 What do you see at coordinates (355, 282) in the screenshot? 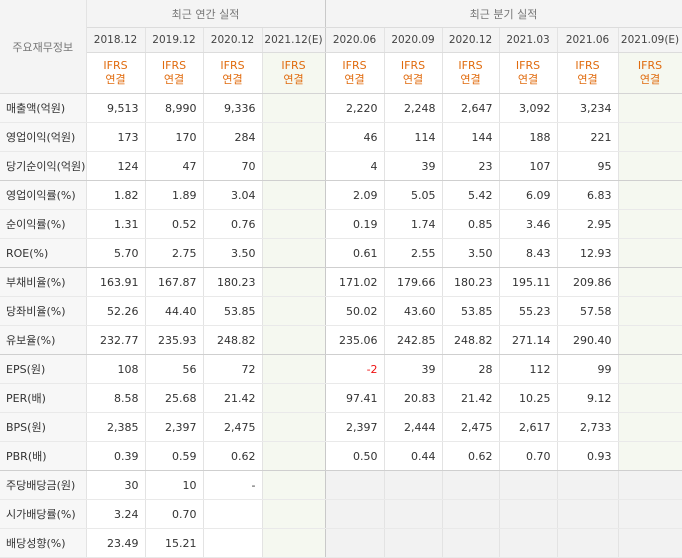
I see `quarter-value-cell: 171.02` at bounding box center [355, 282].